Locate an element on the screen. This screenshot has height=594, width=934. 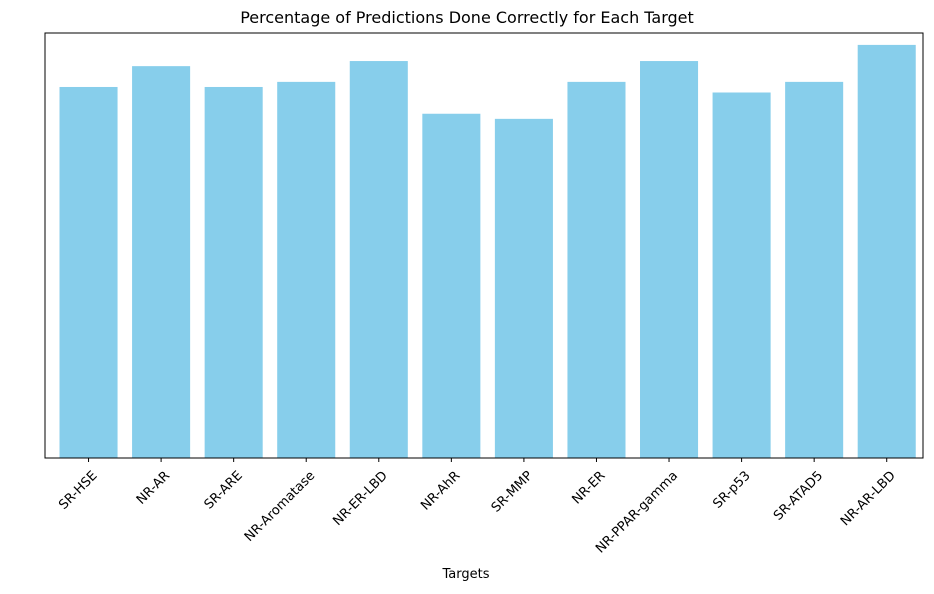
bar-nr-er-lbd is located at coordinates (378, 260).